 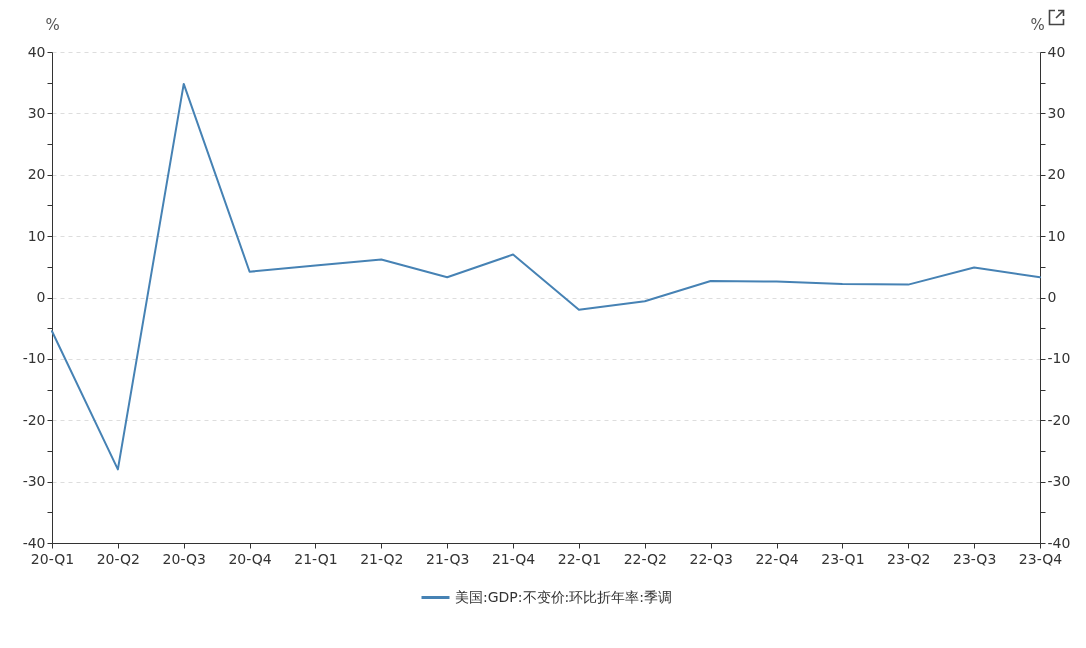 I want to click on y-tick-label: 30, so click(x=36, y=112).